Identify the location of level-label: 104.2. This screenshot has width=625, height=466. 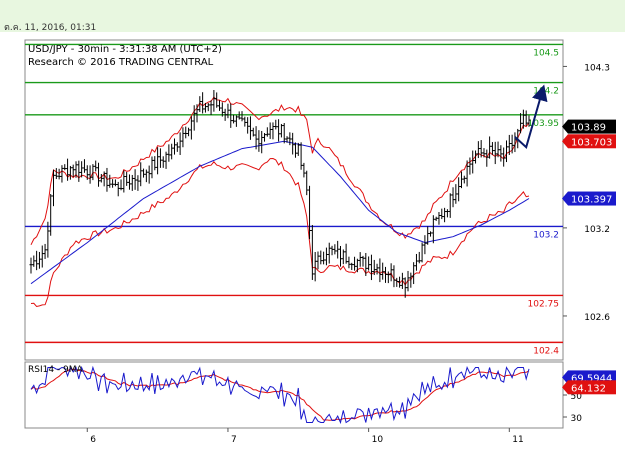
(546, 92).